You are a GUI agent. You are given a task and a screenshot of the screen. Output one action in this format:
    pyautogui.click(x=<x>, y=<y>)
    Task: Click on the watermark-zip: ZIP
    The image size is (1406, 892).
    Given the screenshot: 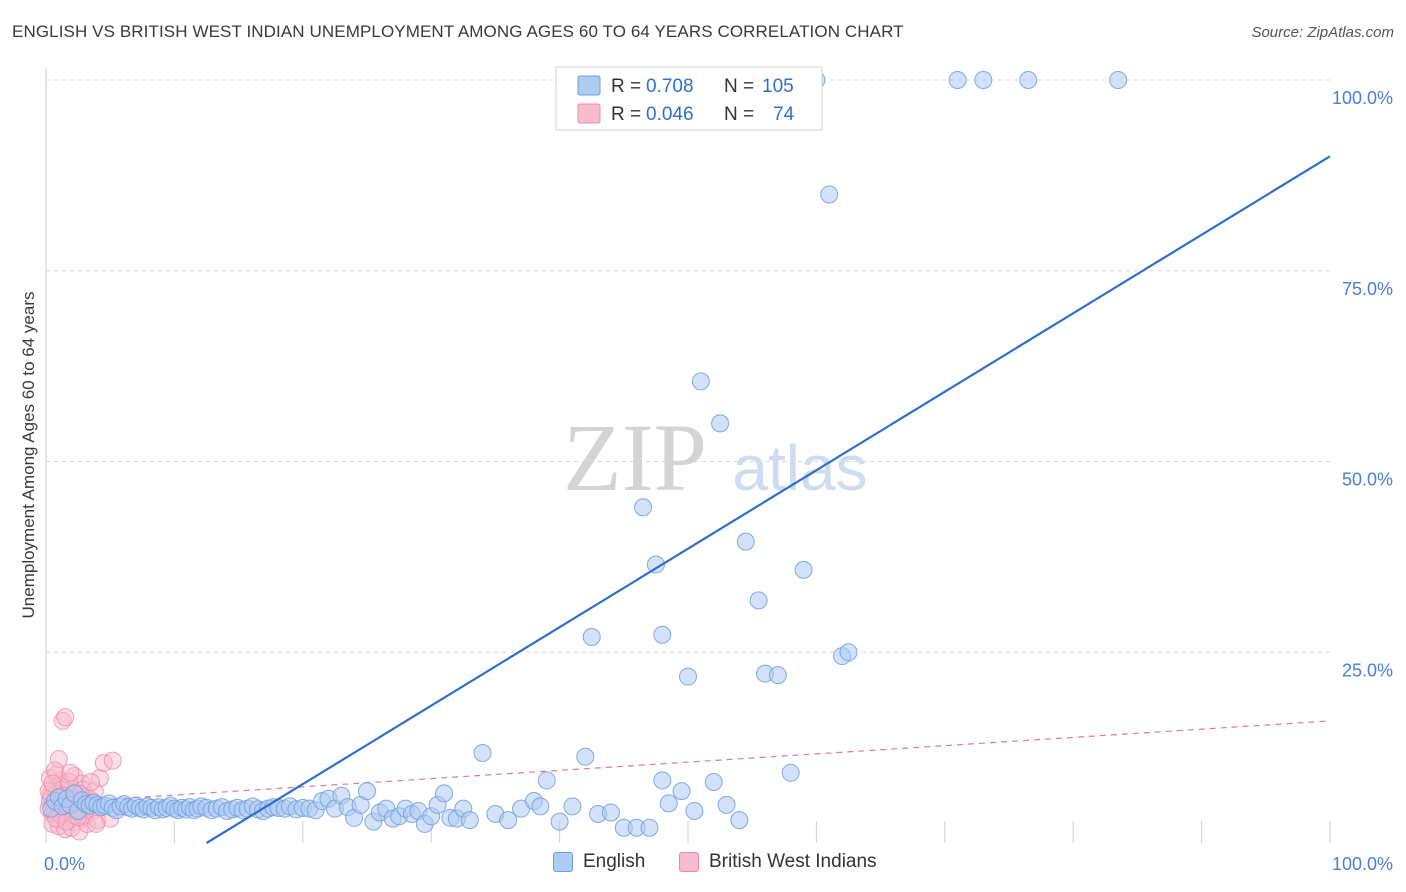 What is the action you would take?
    pyautogui.click(x=635, y=457)
    